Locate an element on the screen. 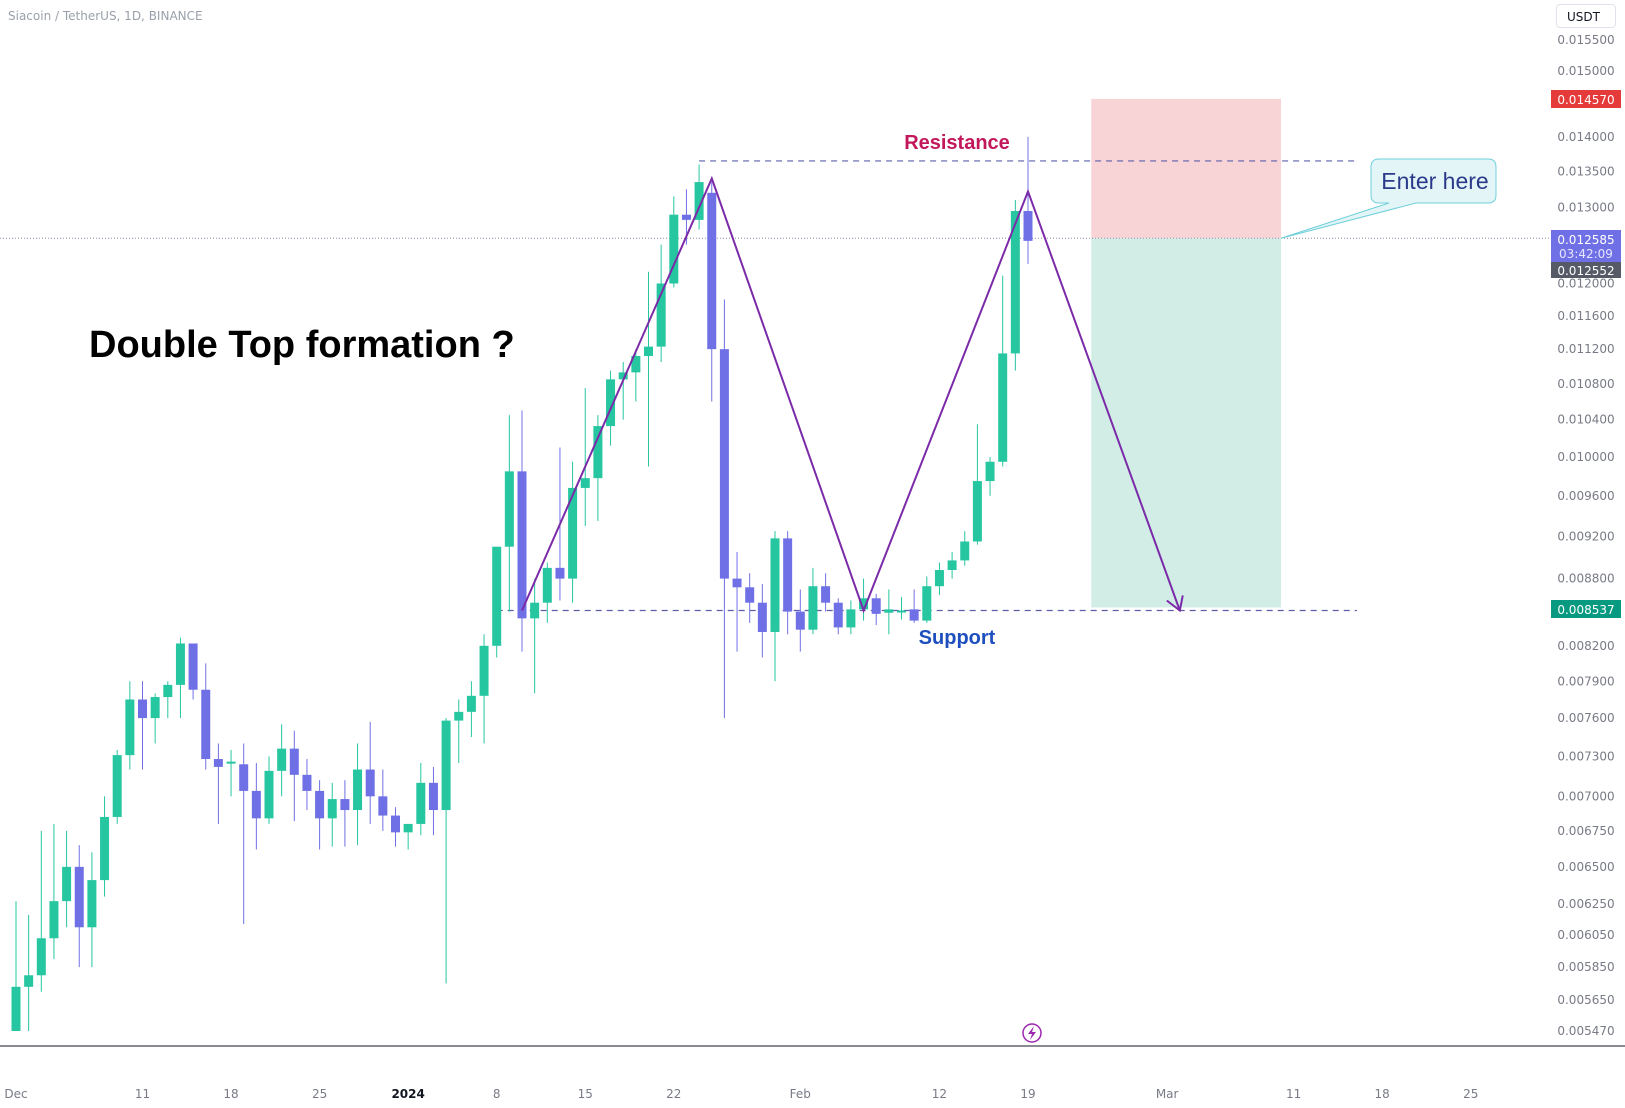 The width and height of the screenshot is (1625, 1108). target-badge is located at coordinates (1586, 609).